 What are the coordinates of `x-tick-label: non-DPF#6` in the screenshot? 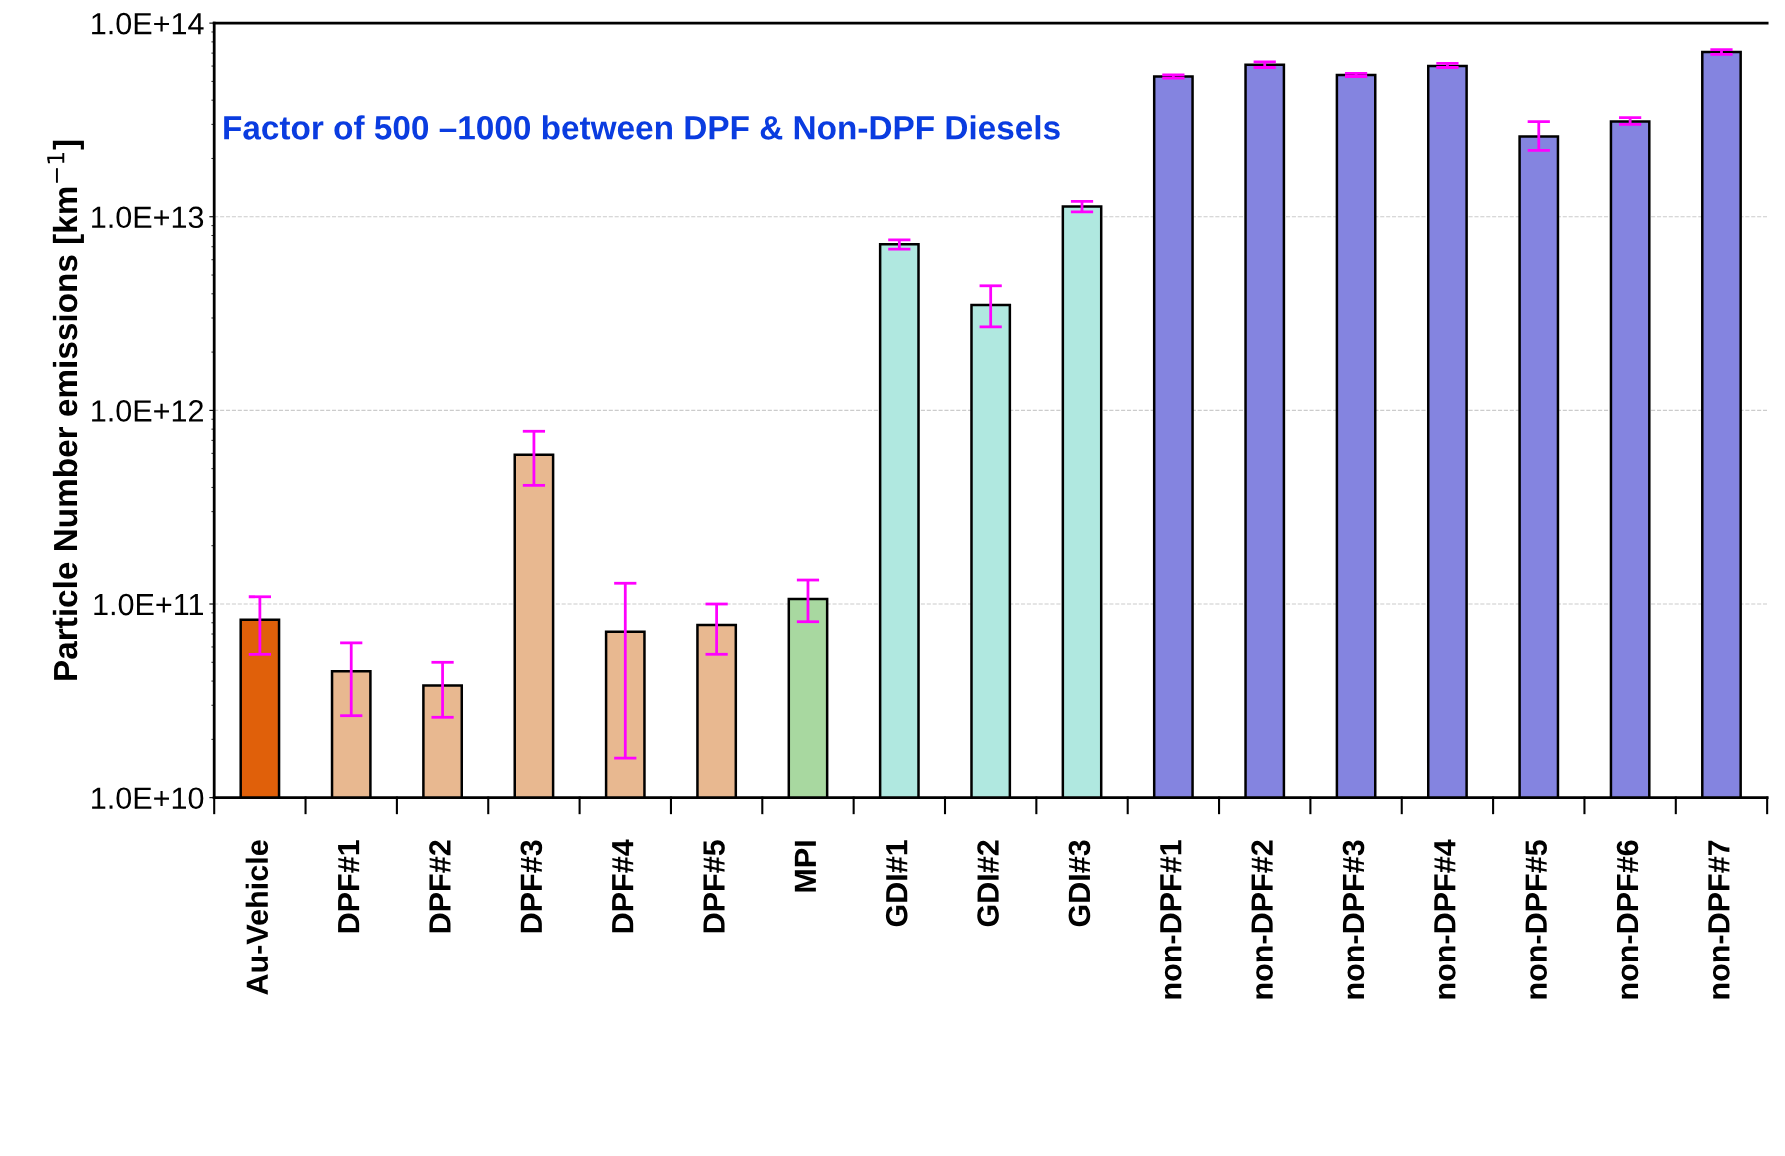 It's located at (1627, 919).